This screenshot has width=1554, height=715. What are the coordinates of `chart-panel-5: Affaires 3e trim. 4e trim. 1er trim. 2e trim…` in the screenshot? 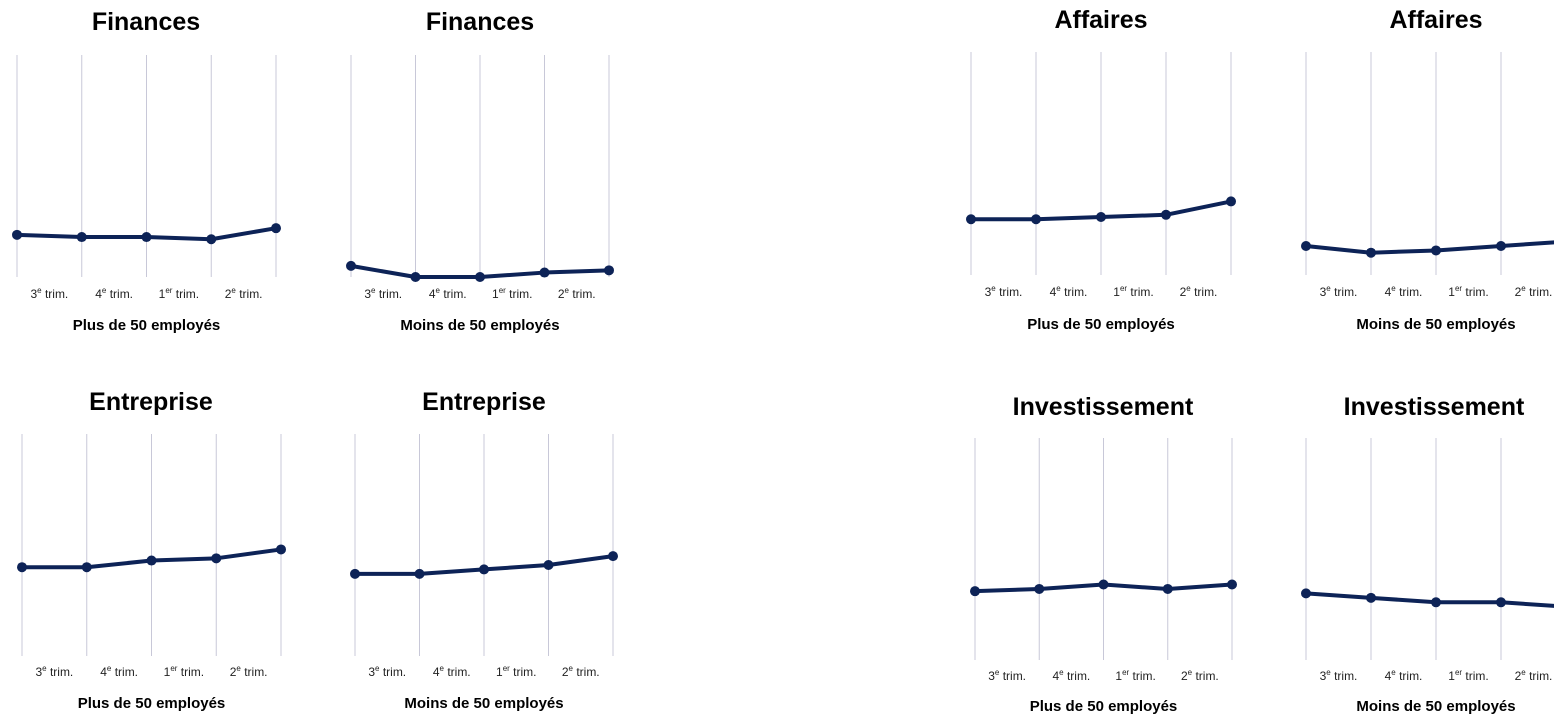 It's located at (1101, 169).